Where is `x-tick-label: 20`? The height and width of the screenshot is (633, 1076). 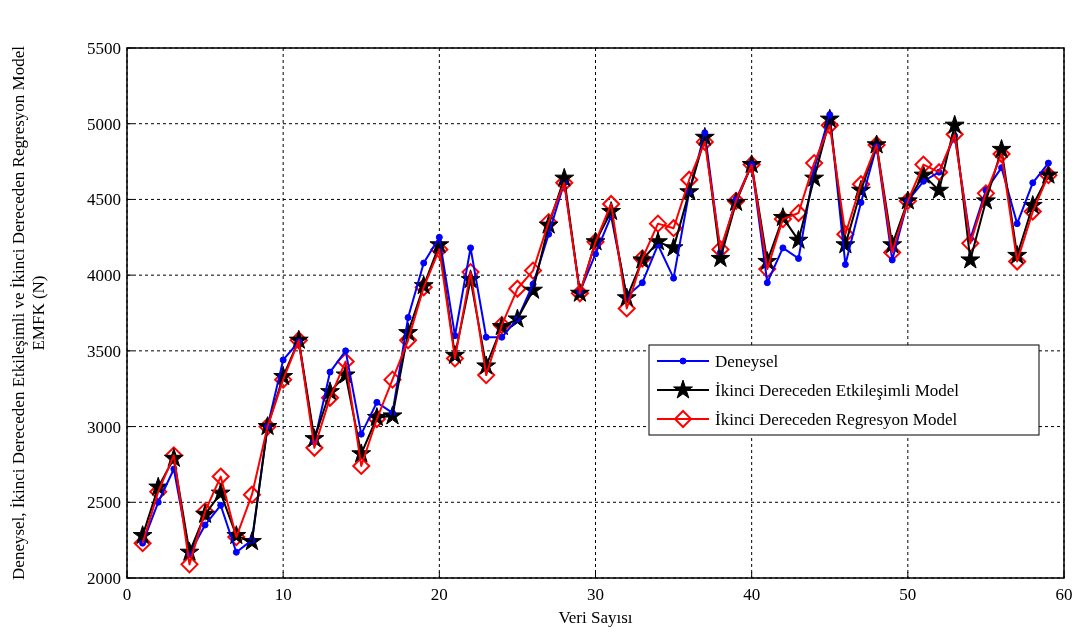
x-tick-label: 20 is located at coordinates (439, 594).